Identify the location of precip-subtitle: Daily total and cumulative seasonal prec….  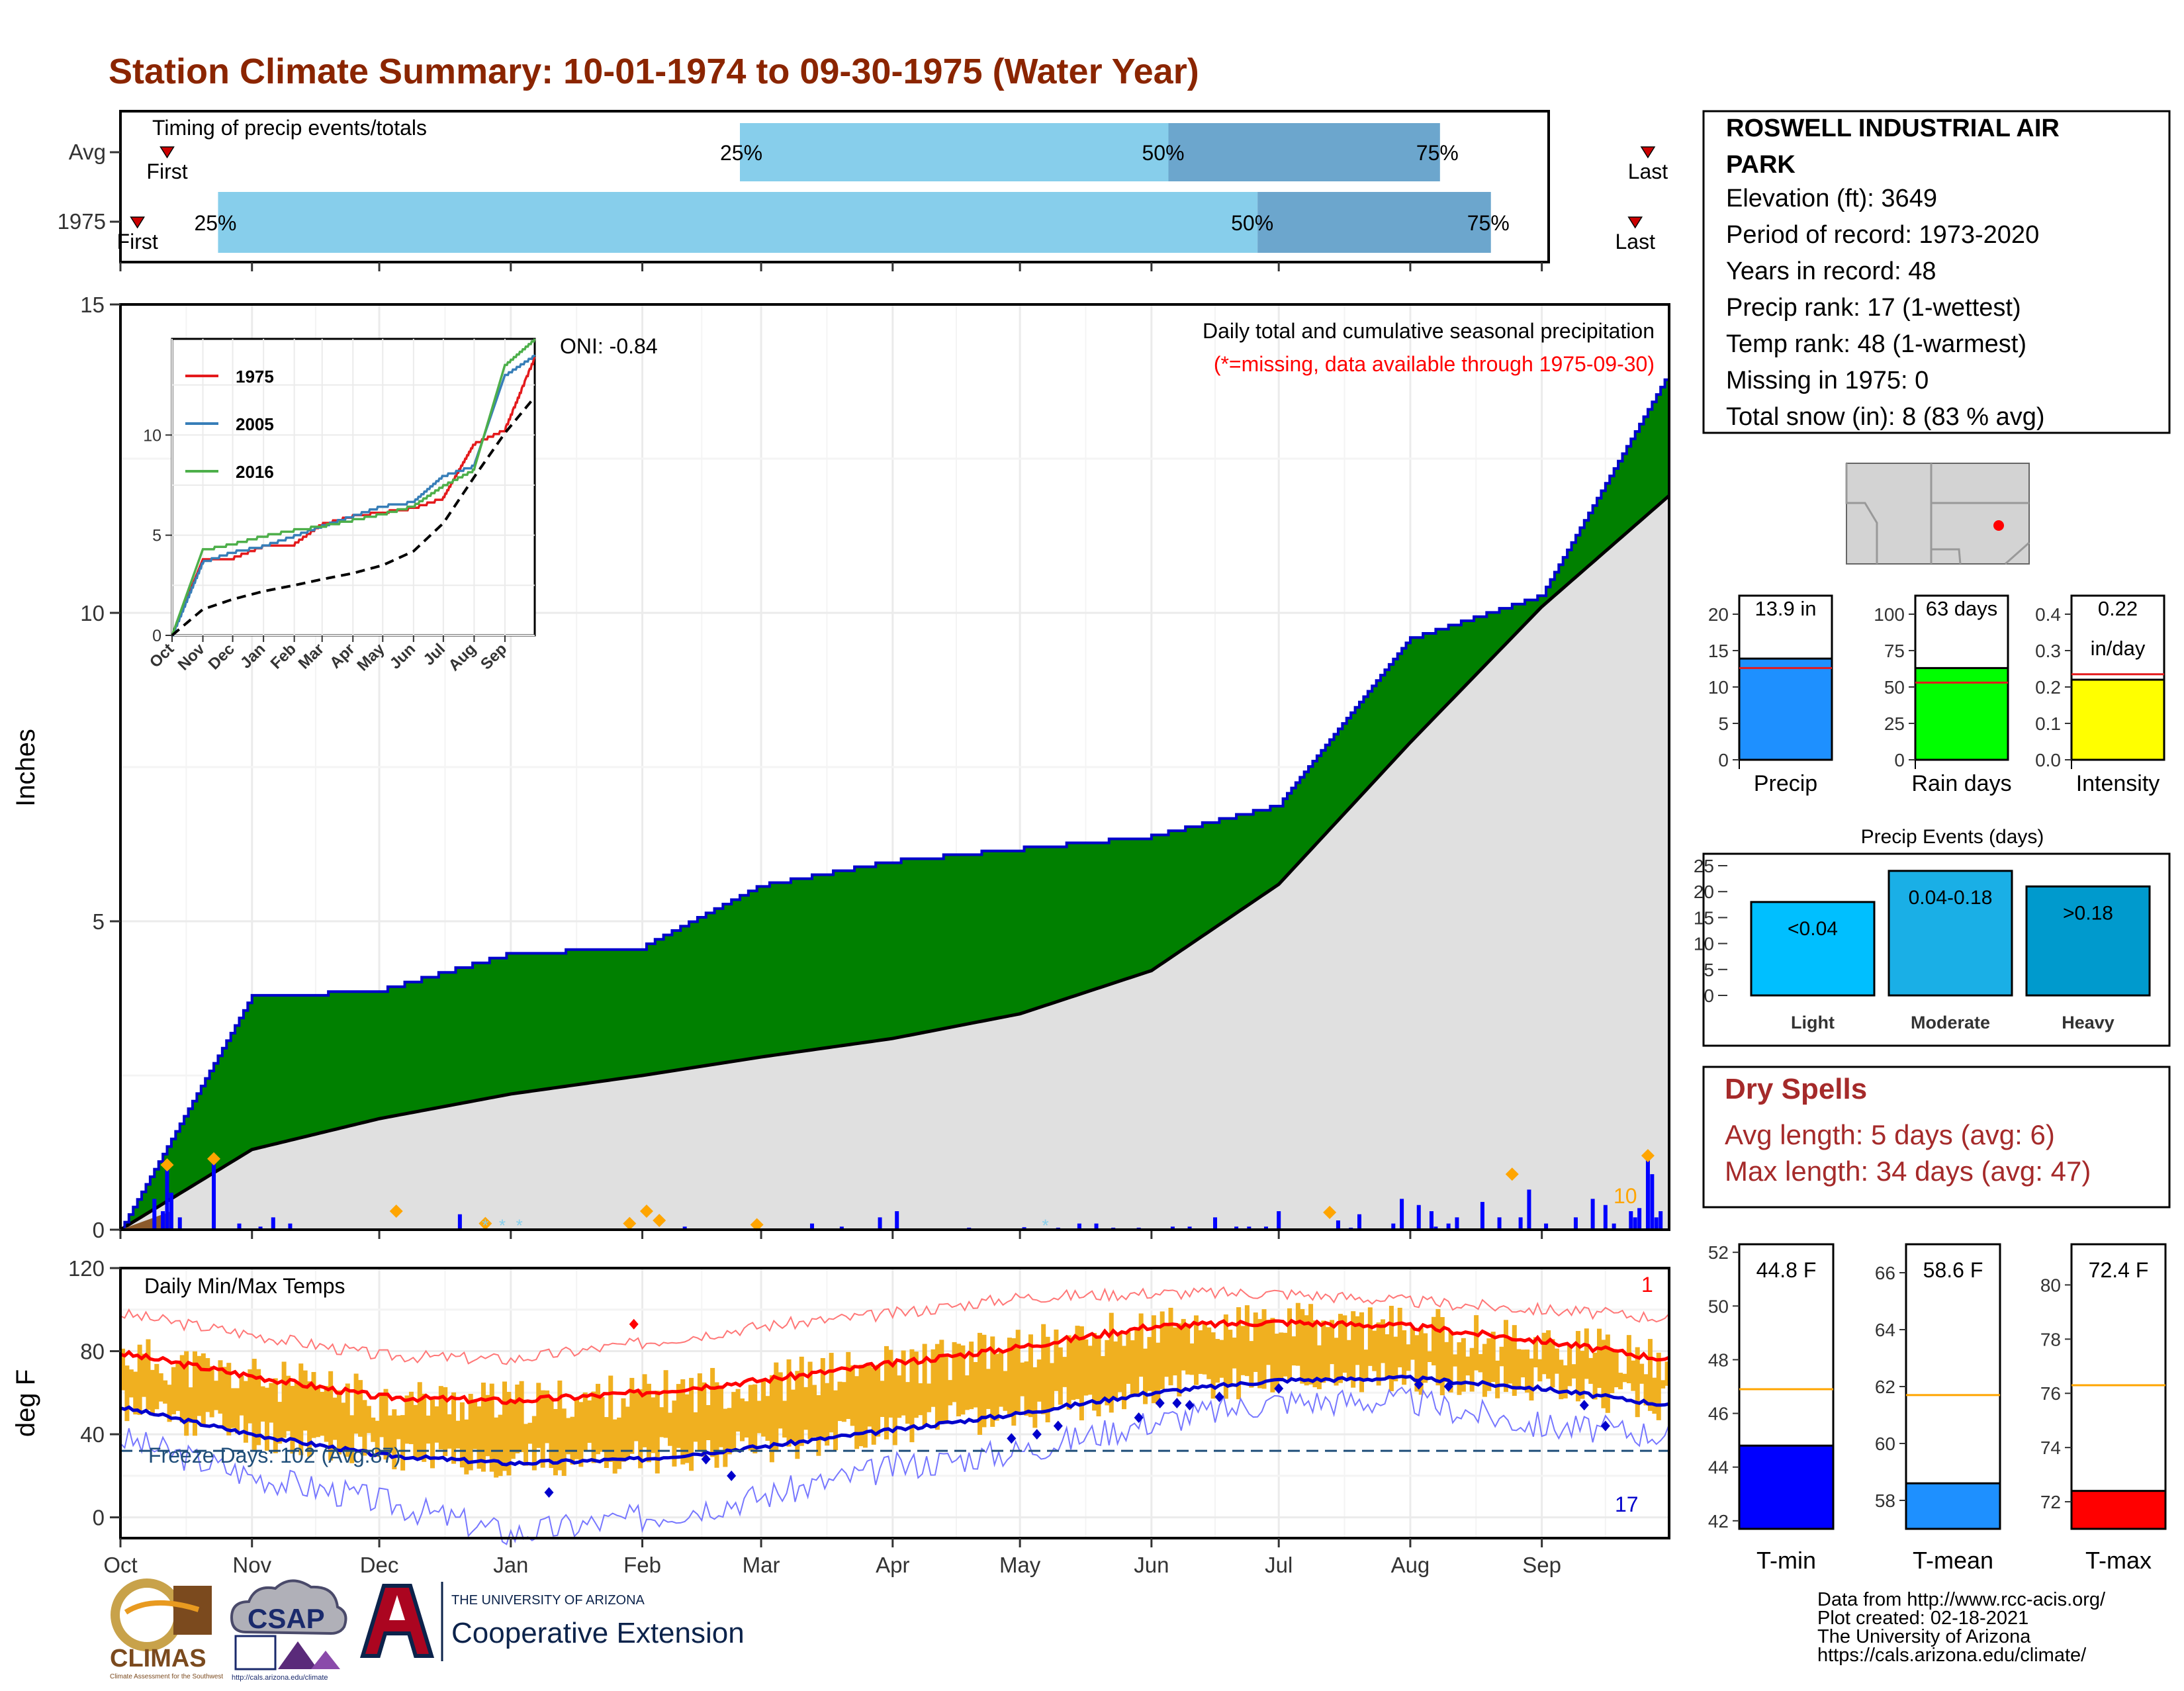
(1429, 331).